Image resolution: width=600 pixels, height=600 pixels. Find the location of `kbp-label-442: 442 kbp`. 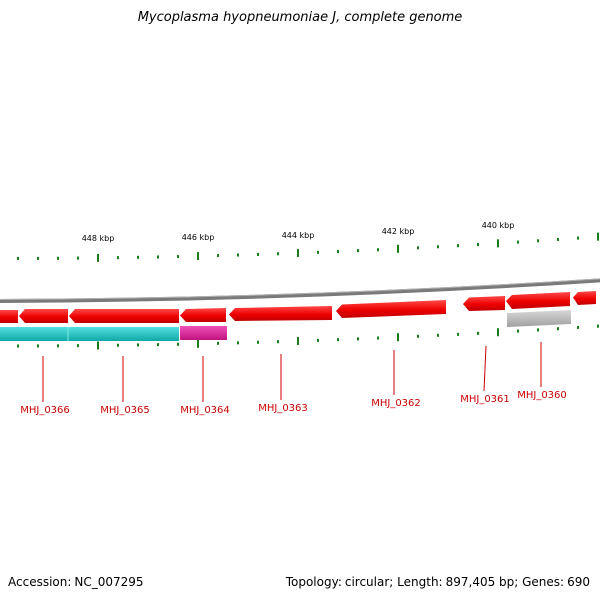

kbp-label-442: 442 kbp is located at coordinates (398, 231).